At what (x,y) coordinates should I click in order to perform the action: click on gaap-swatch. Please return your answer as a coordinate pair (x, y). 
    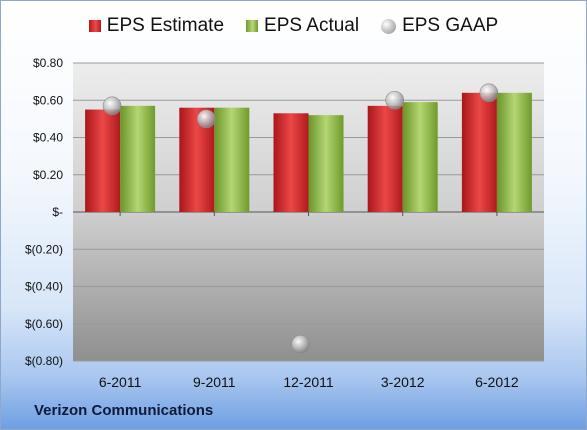
    Looking at the image, I should click on (389, 26).